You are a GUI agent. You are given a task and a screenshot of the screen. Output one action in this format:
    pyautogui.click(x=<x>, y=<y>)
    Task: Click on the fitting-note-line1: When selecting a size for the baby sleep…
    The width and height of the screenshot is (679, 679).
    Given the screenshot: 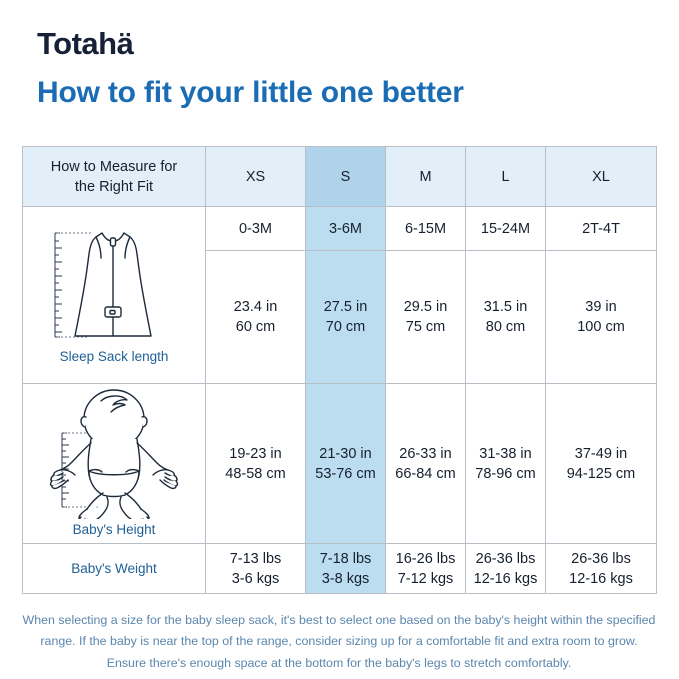 What is the action you would take?
    pyautogui.click(x=339, y=620)
    